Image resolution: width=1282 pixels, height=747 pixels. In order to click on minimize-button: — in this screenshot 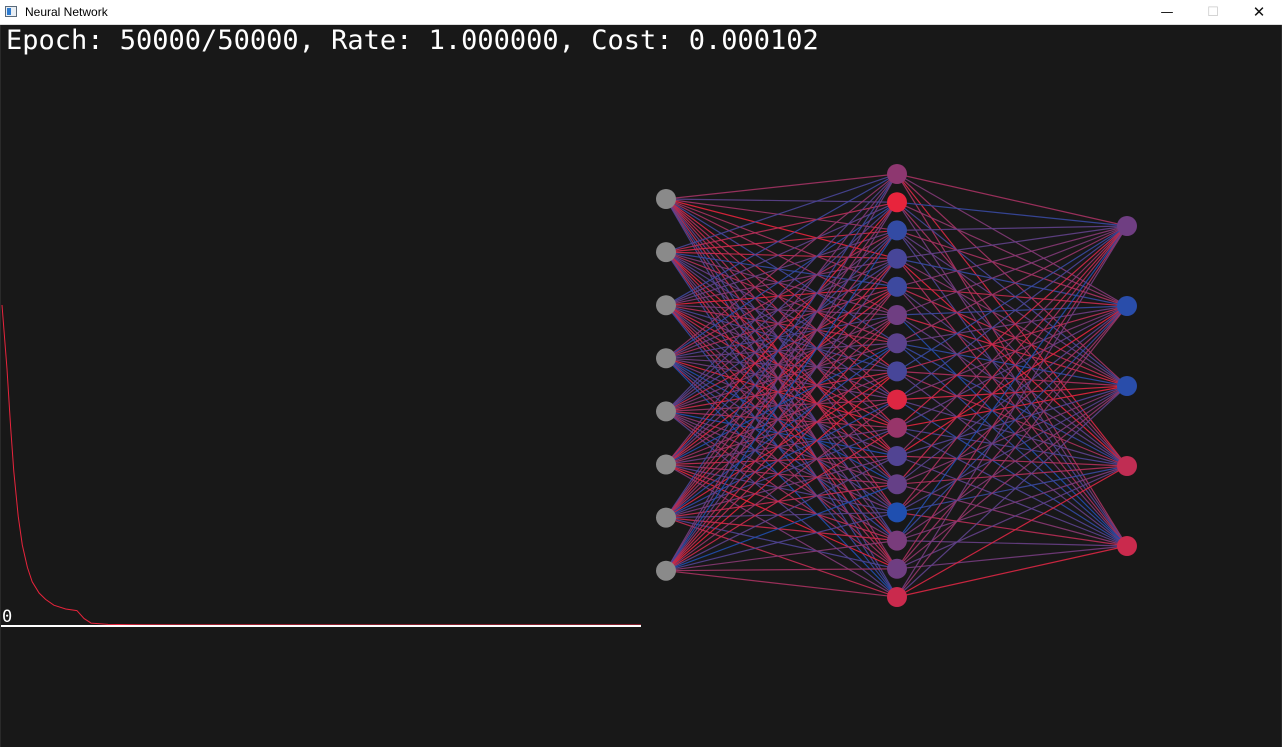, I will do `click(1167, 12)`.